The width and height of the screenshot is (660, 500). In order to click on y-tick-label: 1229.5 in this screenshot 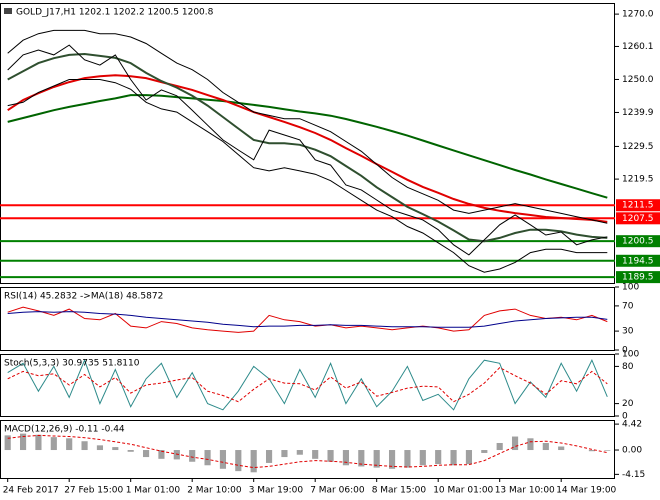, I will do `click(638, 147)`.